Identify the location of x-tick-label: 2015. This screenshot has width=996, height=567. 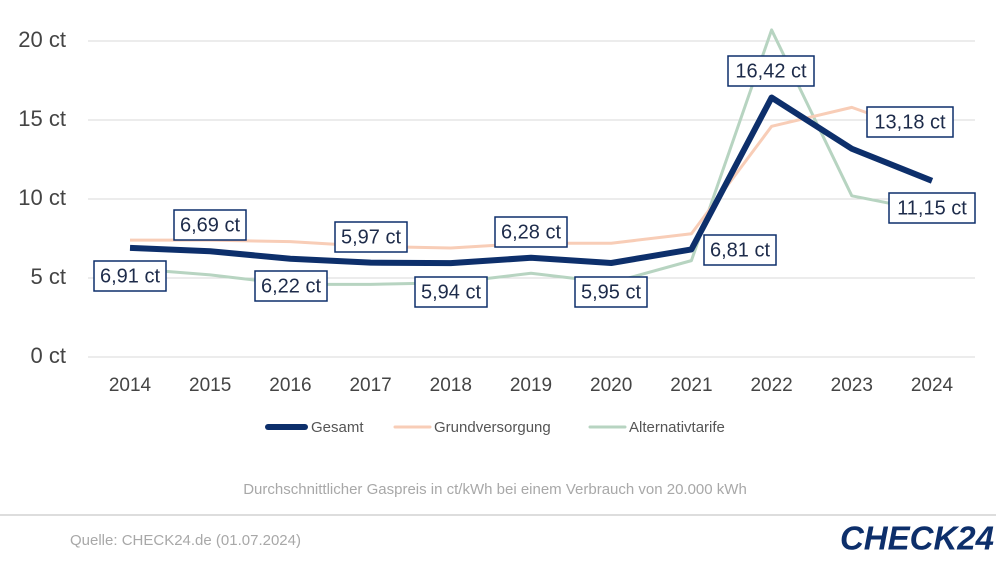
(210, 385).